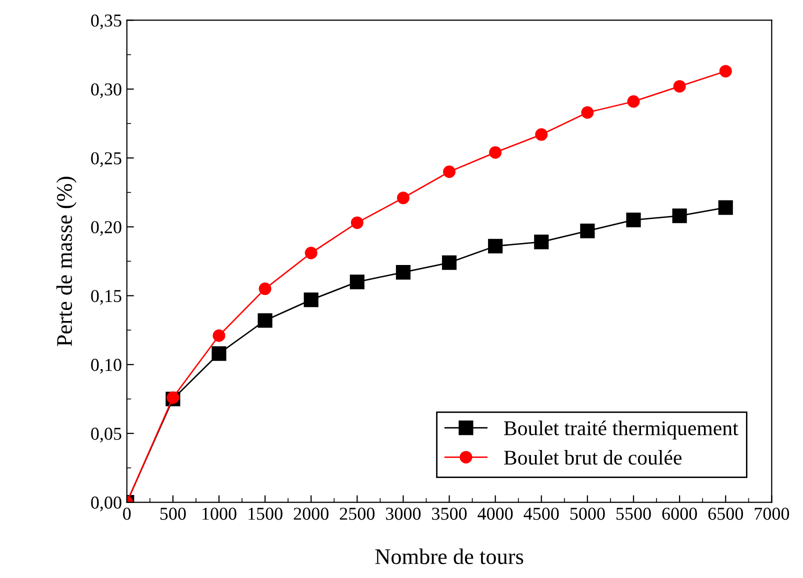 This screenshot has height=578, width=803. Describe the element at coordinates (449, 514) in the screenshot. I see `x-tick-label: 3500` at that location.